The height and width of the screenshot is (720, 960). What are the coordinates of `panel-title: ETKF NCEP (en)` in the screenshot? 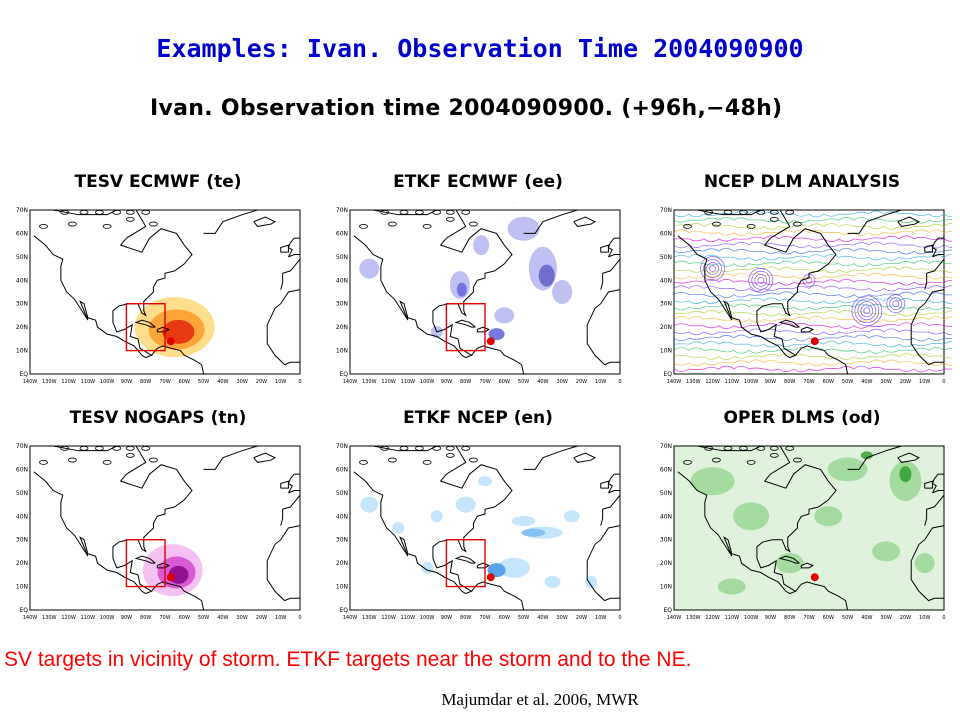 It's located at (478, 418).